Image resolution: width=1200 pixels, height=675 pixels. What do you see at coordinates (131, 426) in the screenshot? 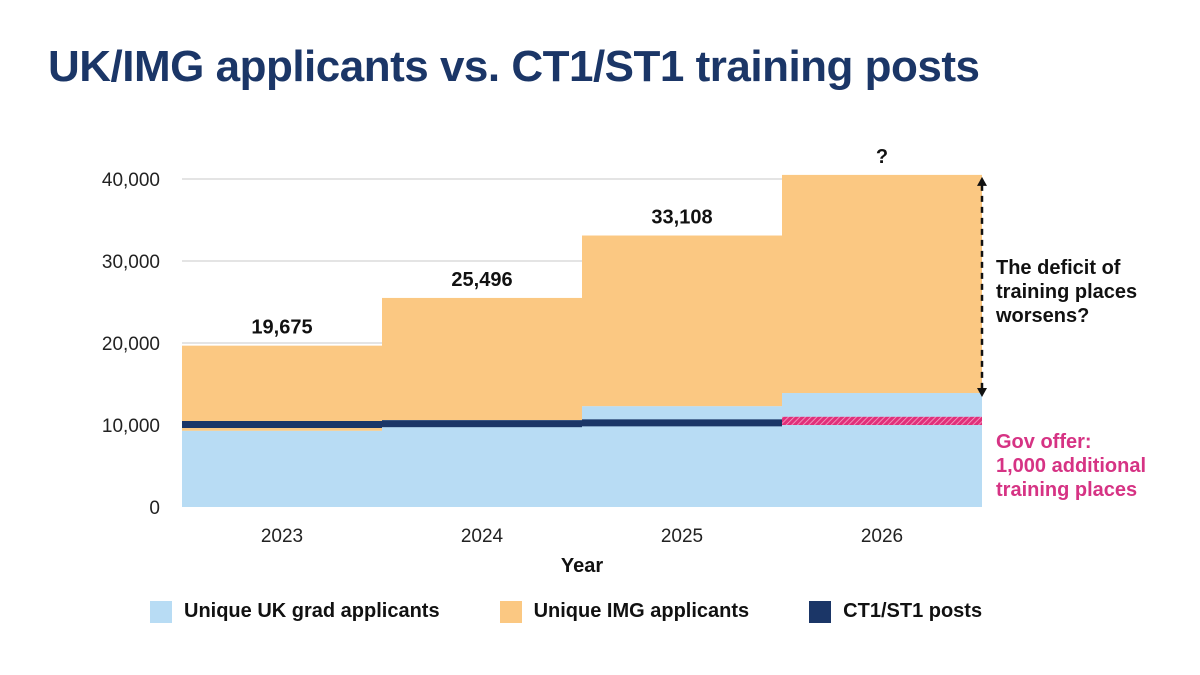
I see `y-tick-label-1: 10,000` at bounding box center [131, 426].